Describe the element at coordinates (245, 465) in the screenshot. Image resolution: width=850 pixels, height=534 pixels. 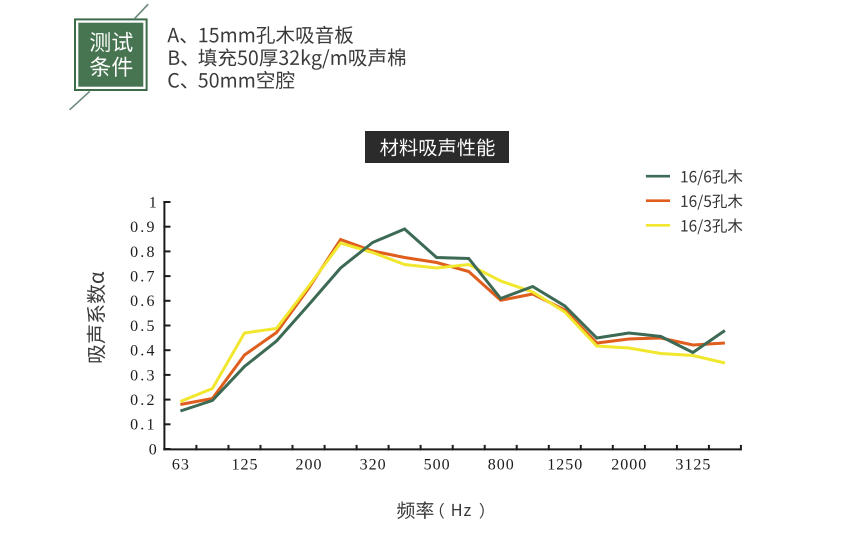
I see `svg-text: 125` at that location.